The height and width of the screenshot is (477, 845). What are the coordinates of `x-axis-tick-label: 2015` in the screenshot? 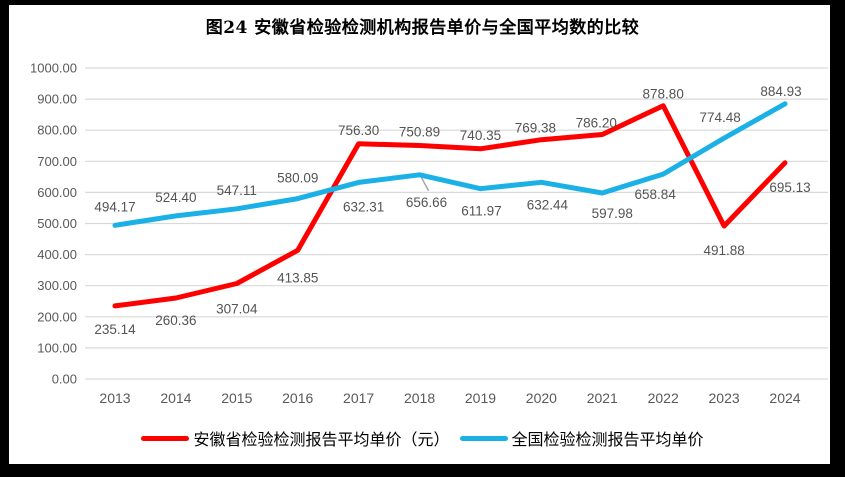 It's located at (236, 398).